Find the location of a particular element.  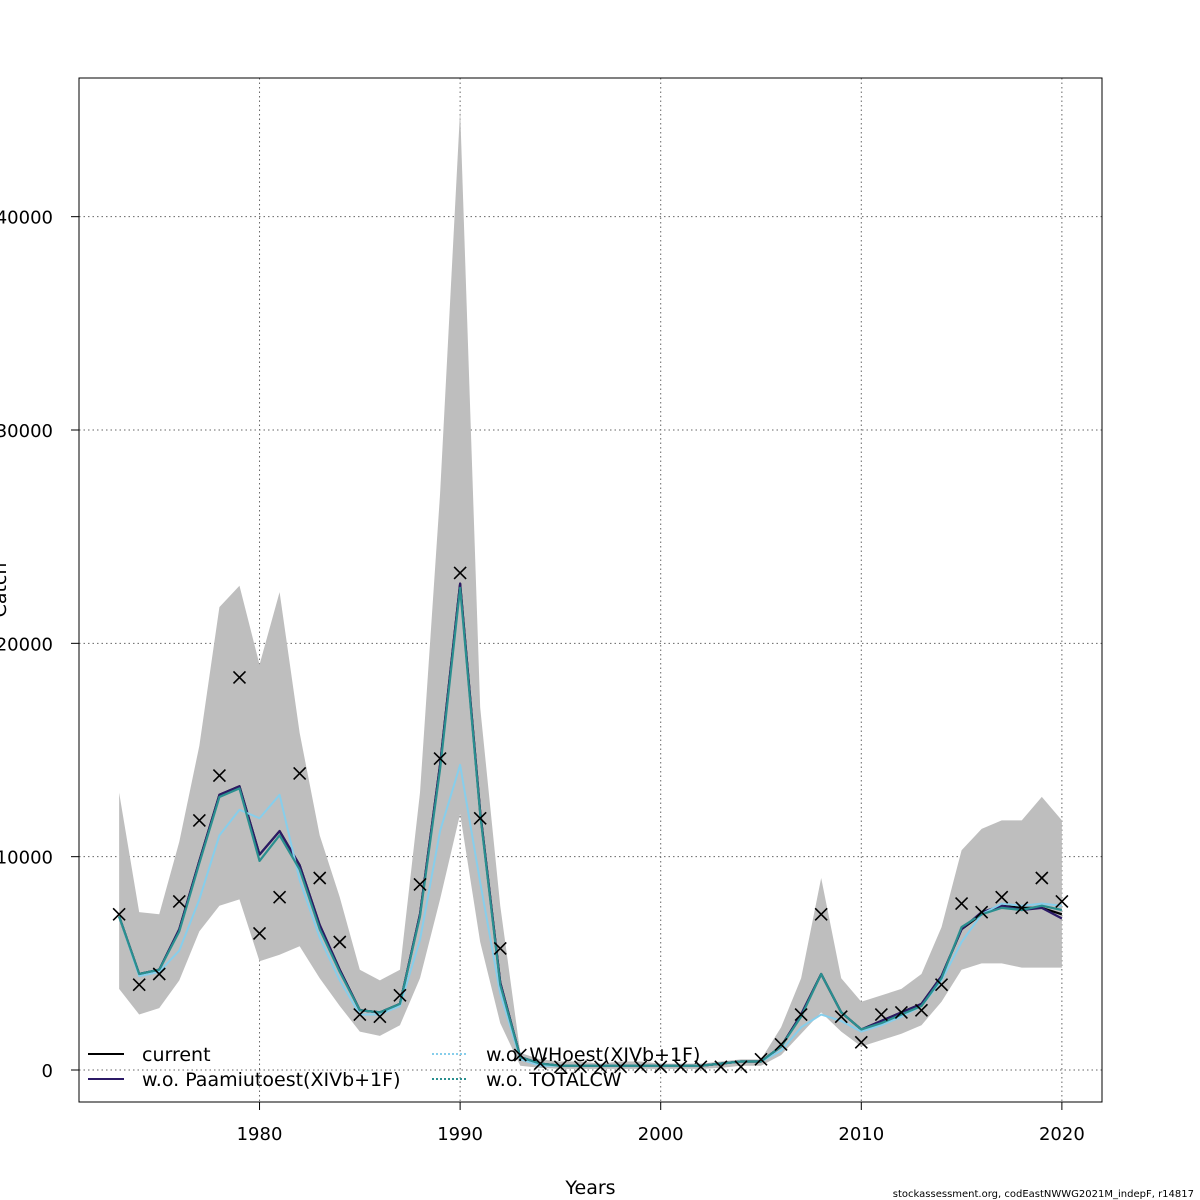

legend-label: w.o. Paamiutoest(XIVb+1F) is located at coordinates (271, 1080).